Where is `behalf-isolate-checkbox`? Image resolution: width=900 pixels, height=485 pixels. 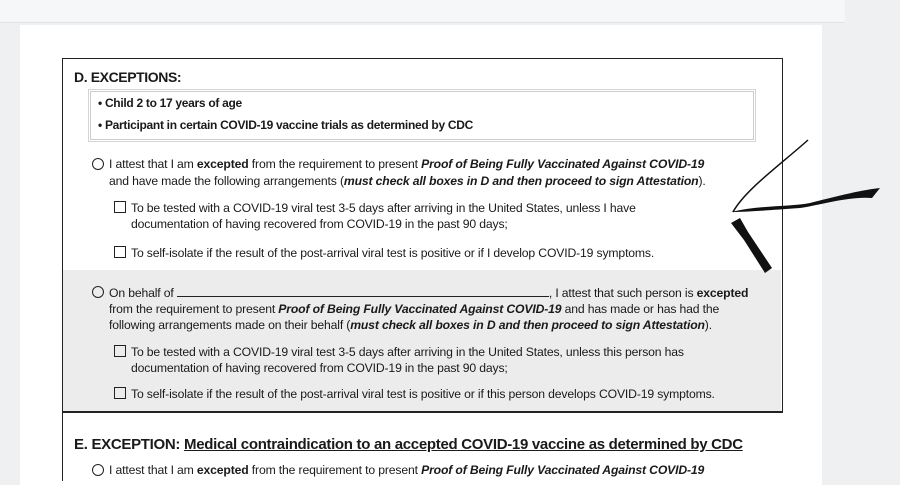 behalf-isolate-checkbox is located at coordinates (120, 393).